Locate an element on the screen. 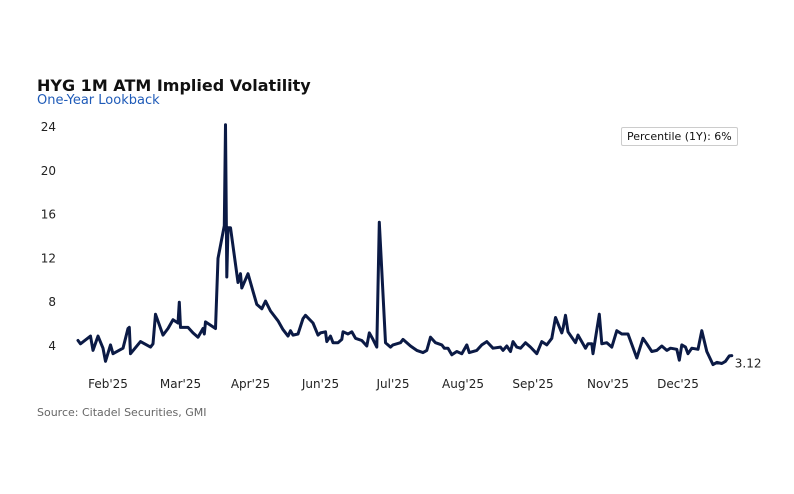  x-tick-label: Mar'25 is located at coordinates (180, 384).